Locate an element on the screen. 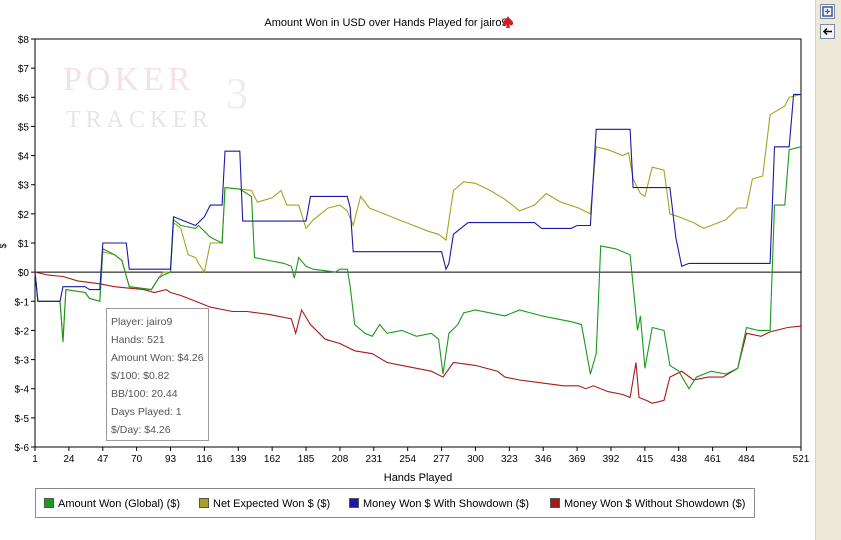  x-tick-label: 47 is located at coordinates (103, 459).